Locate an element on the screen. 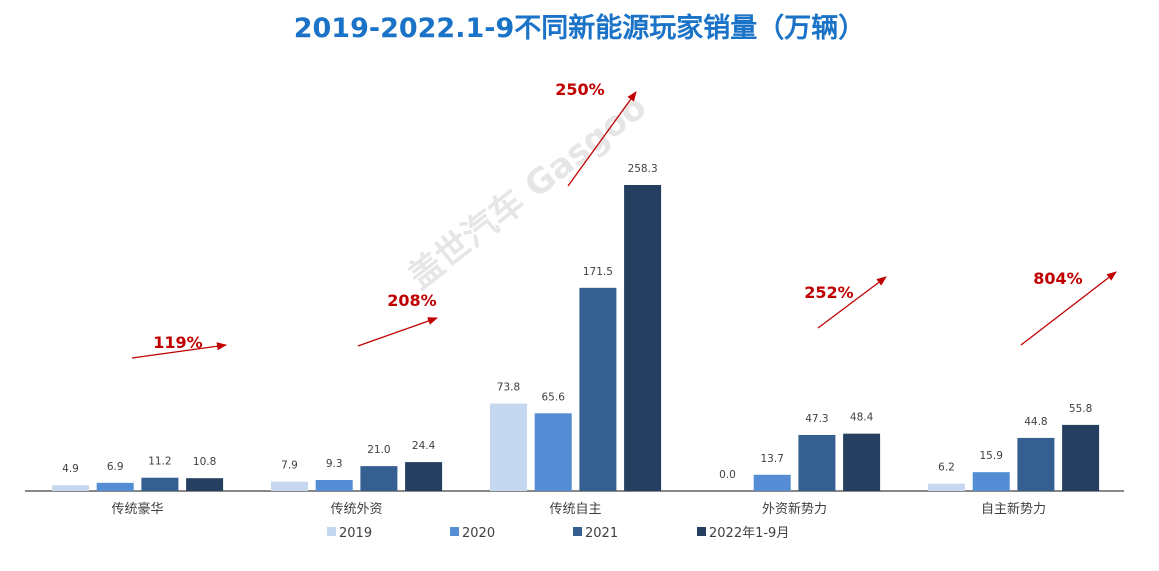 The image size is (1159, 571). legend-swatch-2021 is located at coordinates (577, 531).